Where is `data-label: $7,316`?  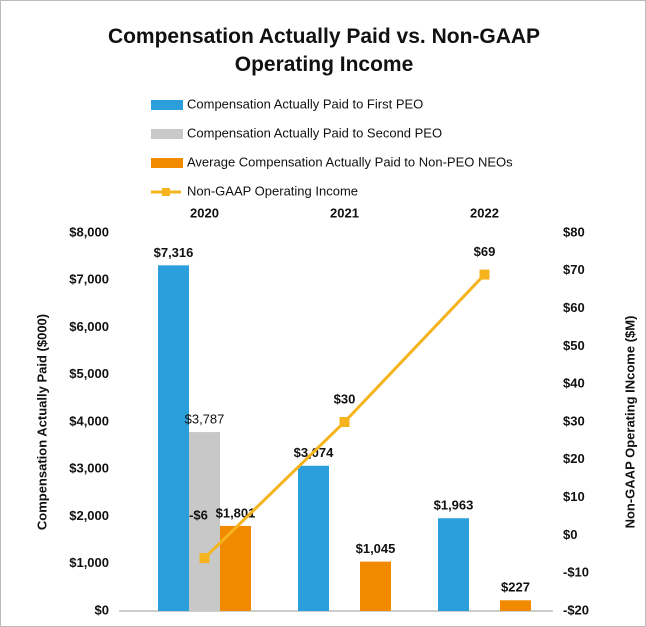
data-label: $7,316 is located at coordinates (174, 252).